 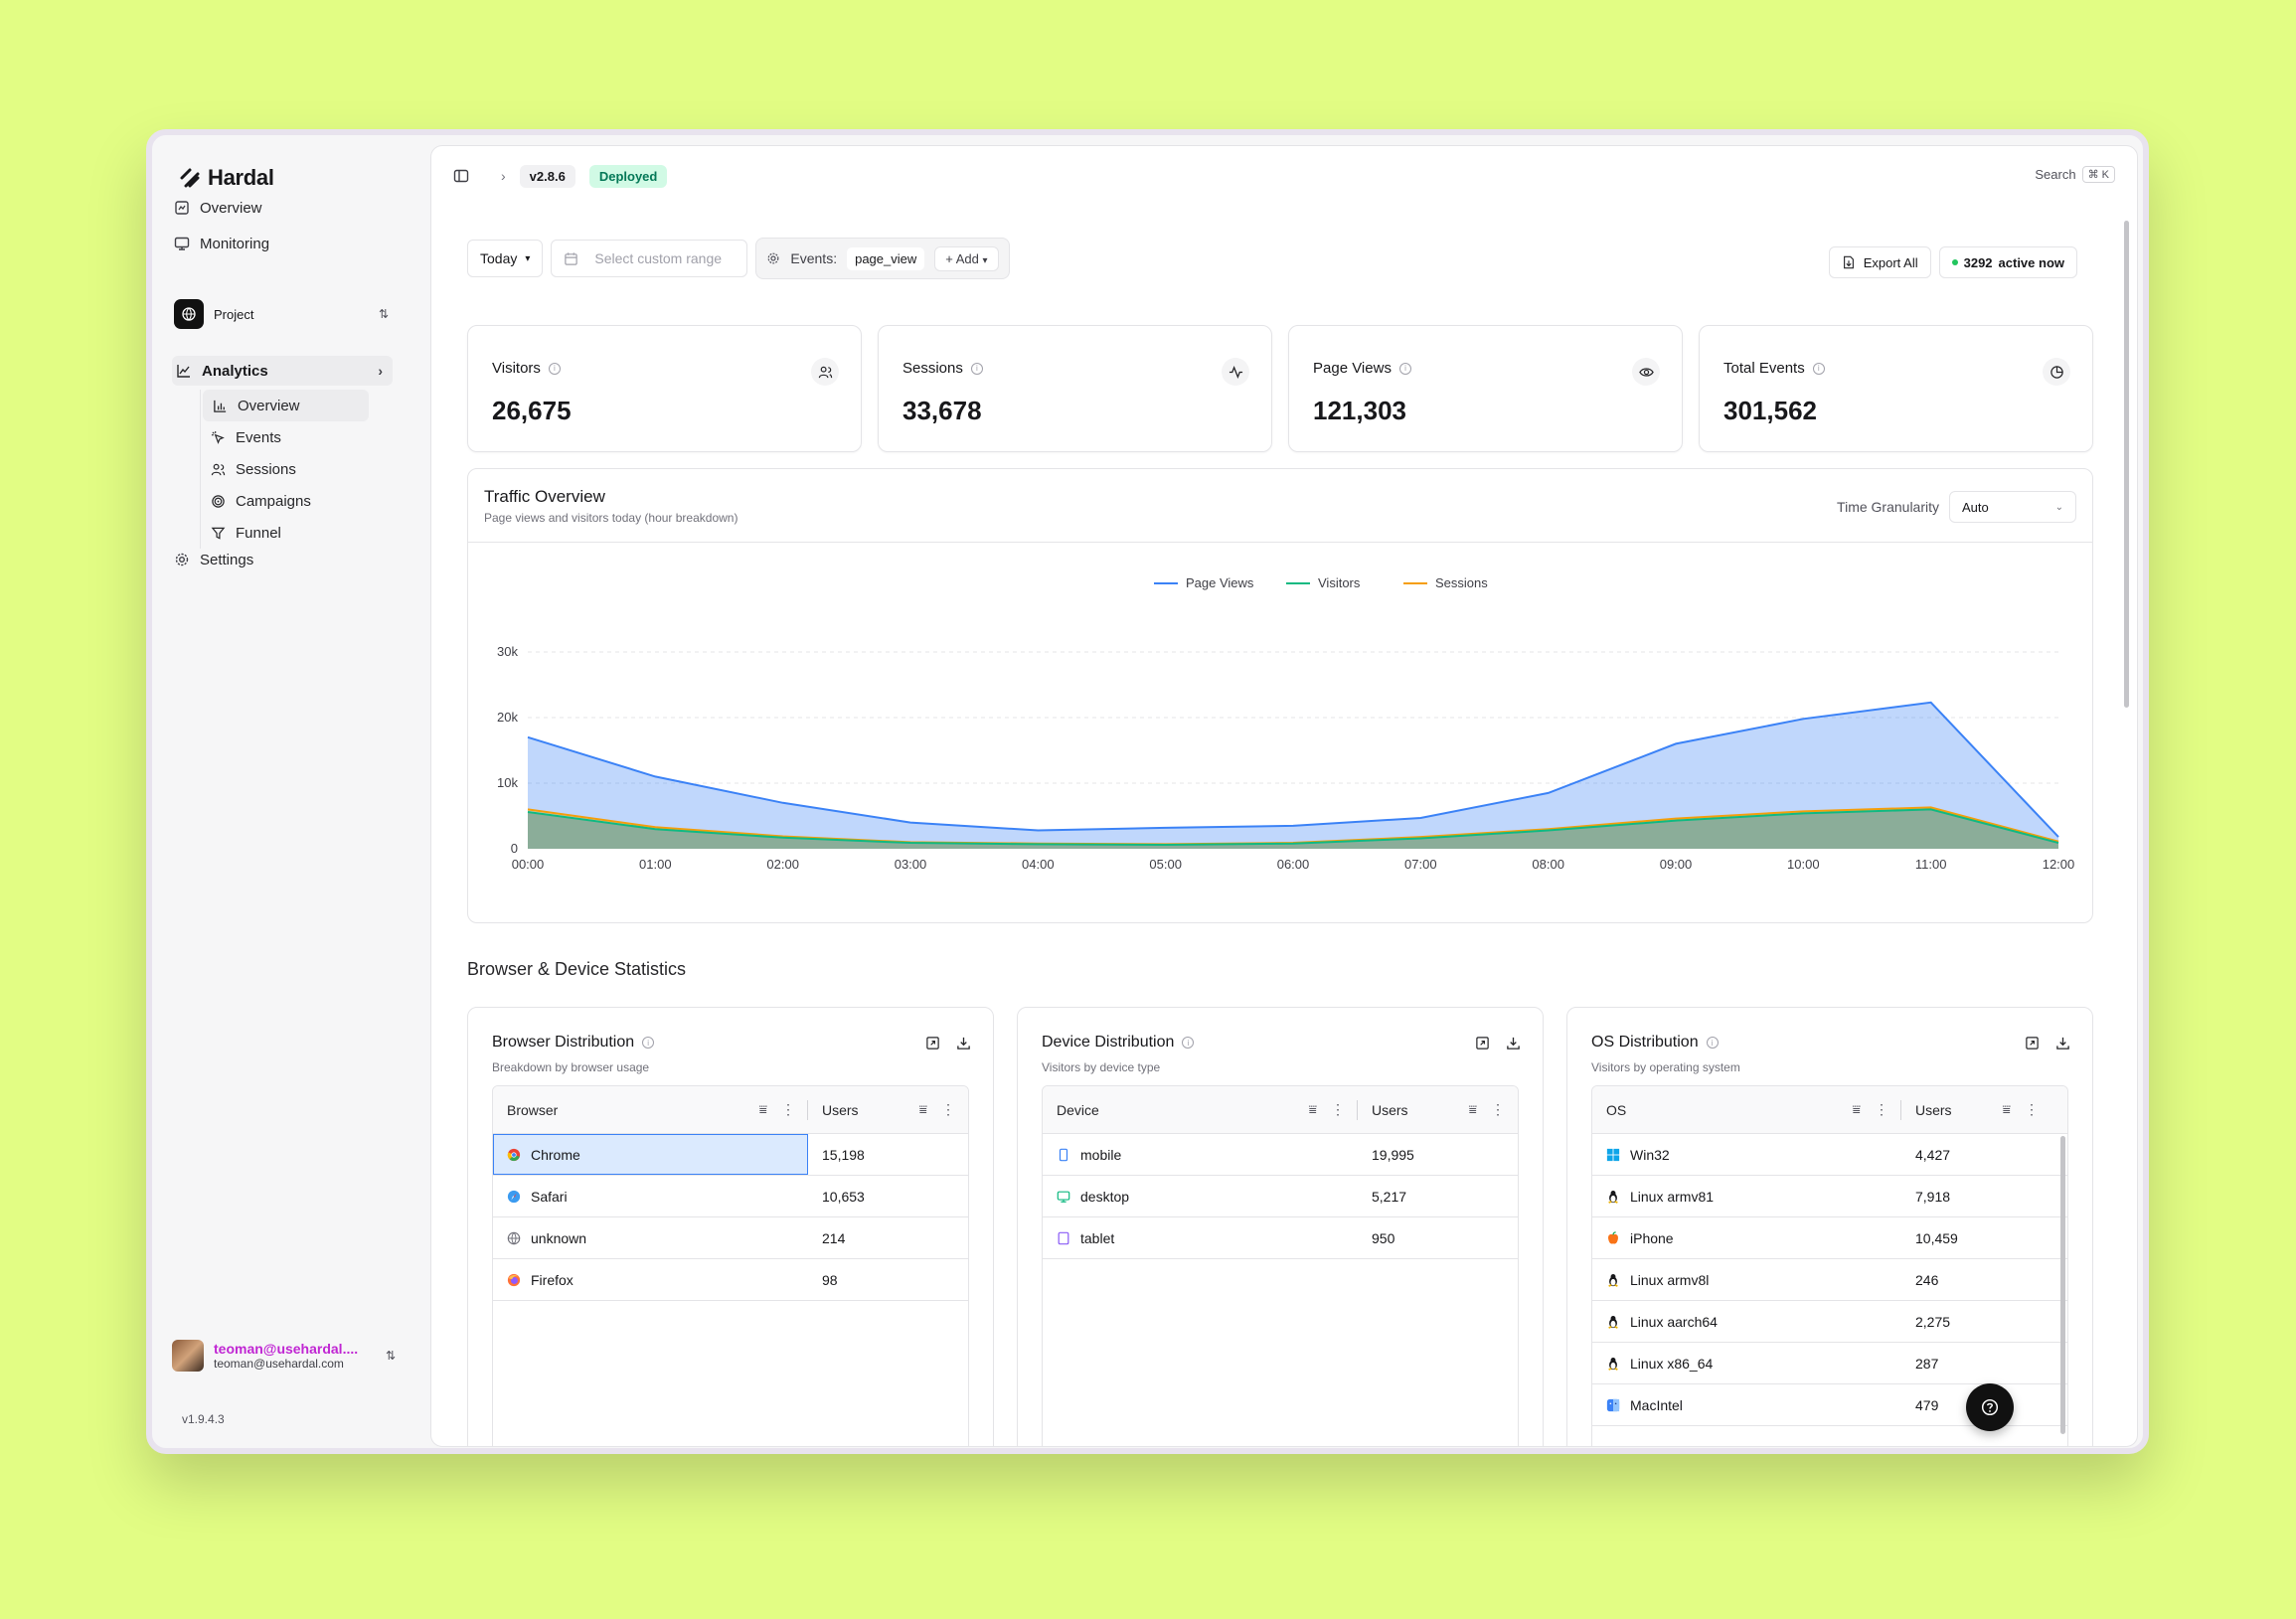 What do you see at coordinates (1498, 1043) in the screenshot?
I see `card-actions` at bounding box center [1498, 1043].